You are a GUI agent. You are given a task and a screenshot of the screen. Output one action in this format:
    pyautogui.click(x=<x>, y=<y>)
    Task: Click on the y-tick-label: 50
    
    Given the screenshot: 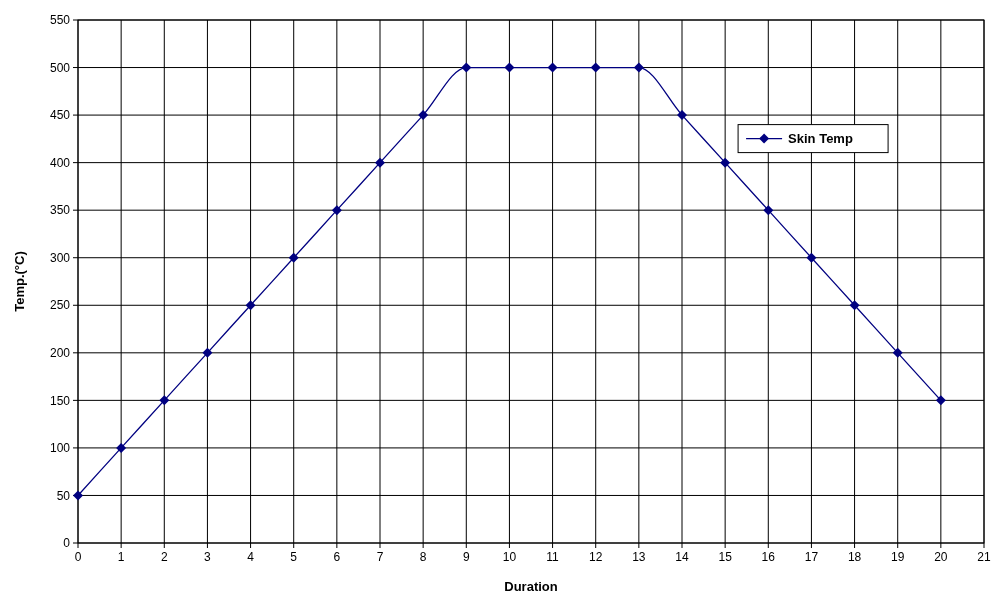 What is the action you would take?
    pyautogui.click(x=63, y=495)
    